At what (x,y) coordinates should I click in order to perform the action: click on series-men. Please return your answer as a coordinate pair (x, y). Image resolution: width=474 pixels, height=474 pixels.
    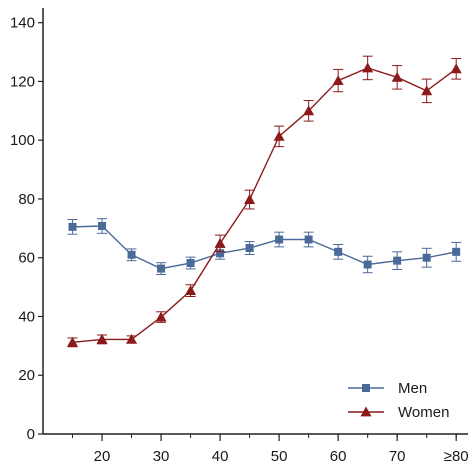
    Looking at the image, I should click on (264, 246).